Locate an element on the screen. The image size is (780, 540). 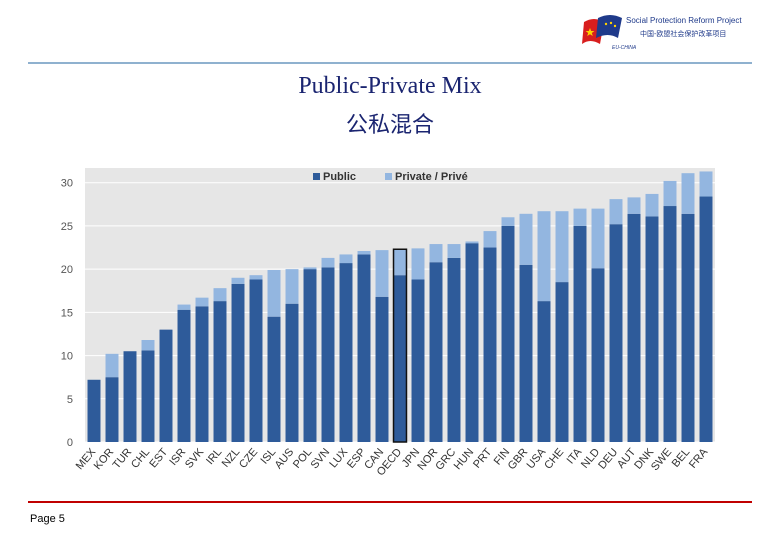
y-tick-label: 25 is located at coordinates (67, 227).